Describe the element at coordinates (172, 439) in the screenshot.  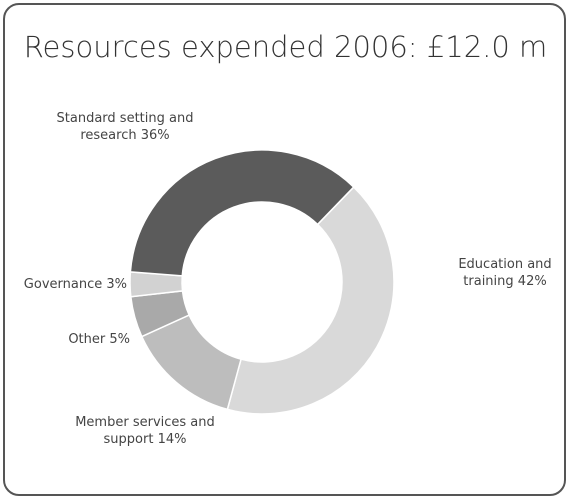
I see `value-label: 14%` at that location.